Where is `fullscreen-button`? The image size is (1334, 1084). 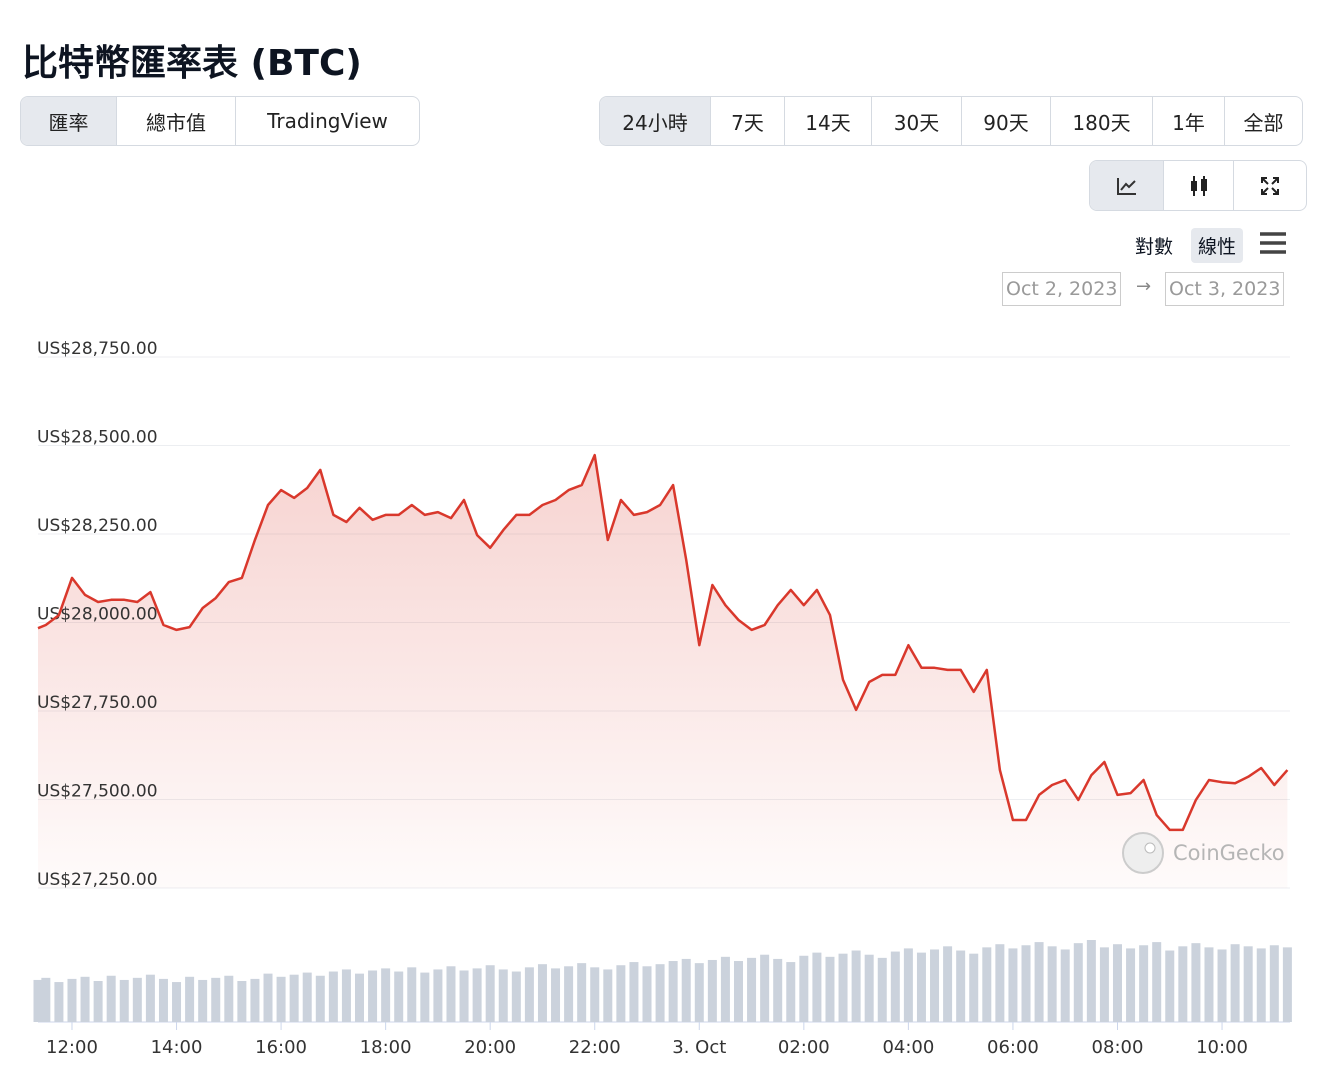
fullscreen-button is located at coordinates (1270, 185).